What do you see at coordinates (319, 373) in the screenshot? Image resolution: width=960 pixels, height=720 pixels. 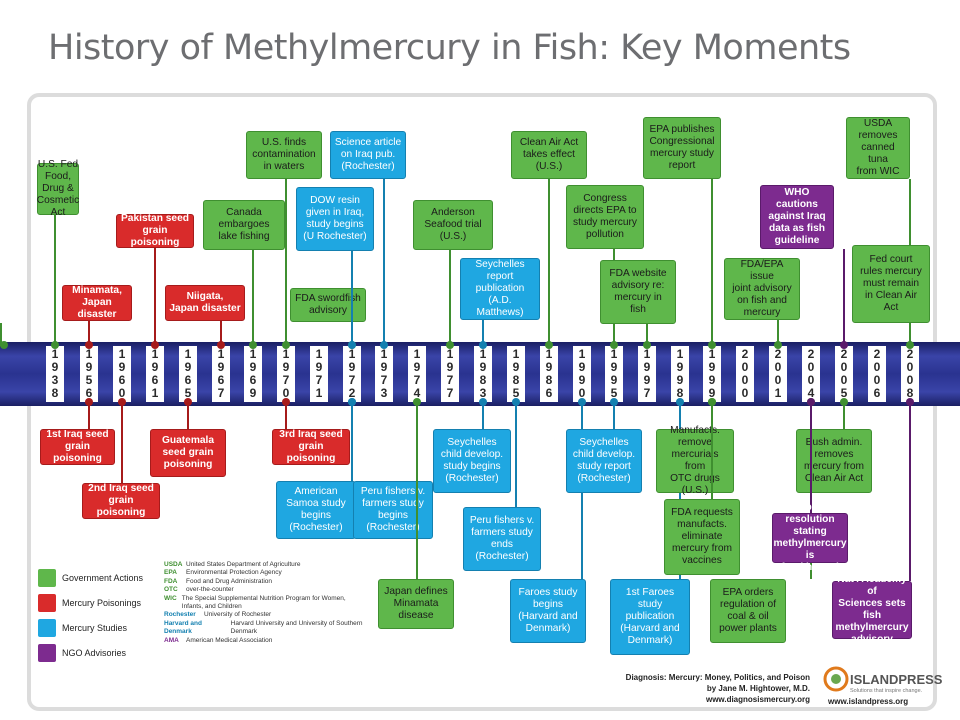 I see `year-label: 1 9 7 1` at bounding box center [319, 373].